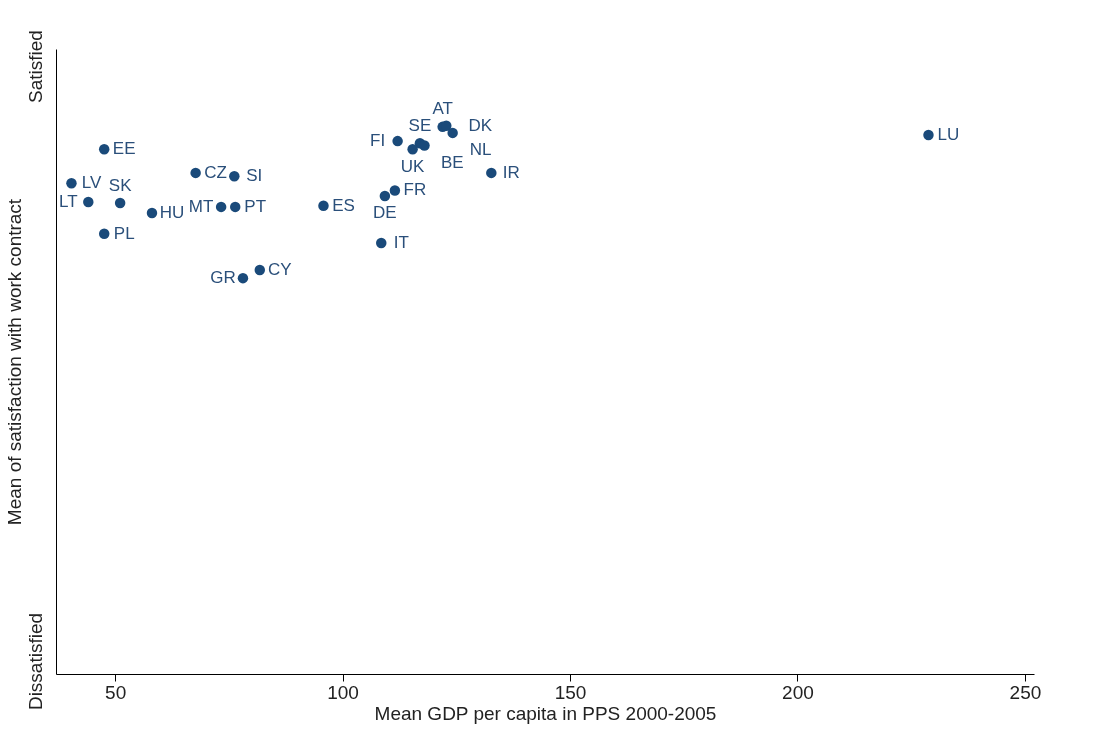  Describe the element at coordinates (420, 125) in the screenshot. I see `annotation: SE` at that location.